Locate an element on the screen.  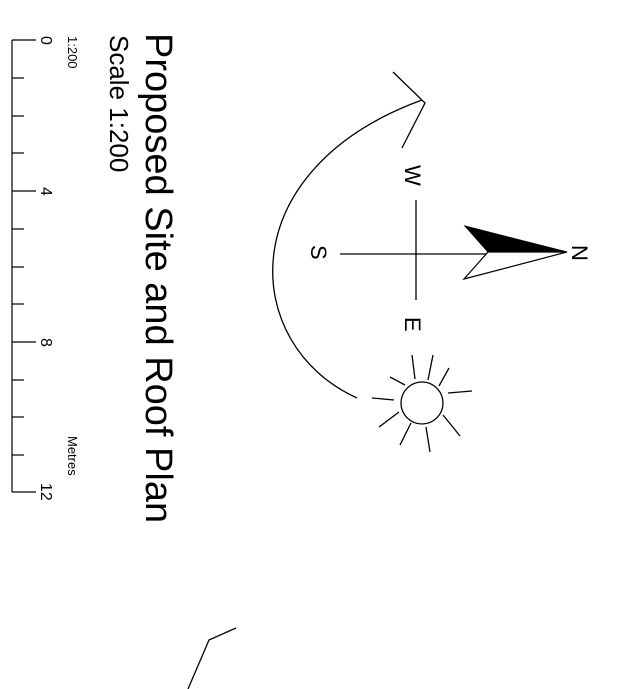
scale-ratio-label: 1:200 is located at coordinates (72, 52).